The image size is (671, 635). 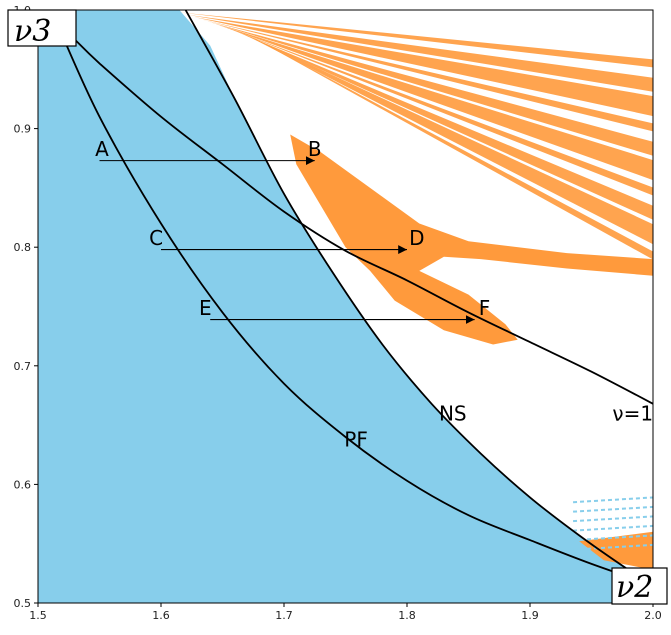 I want to click on point-label-b: B, so click(x=315, y=149).